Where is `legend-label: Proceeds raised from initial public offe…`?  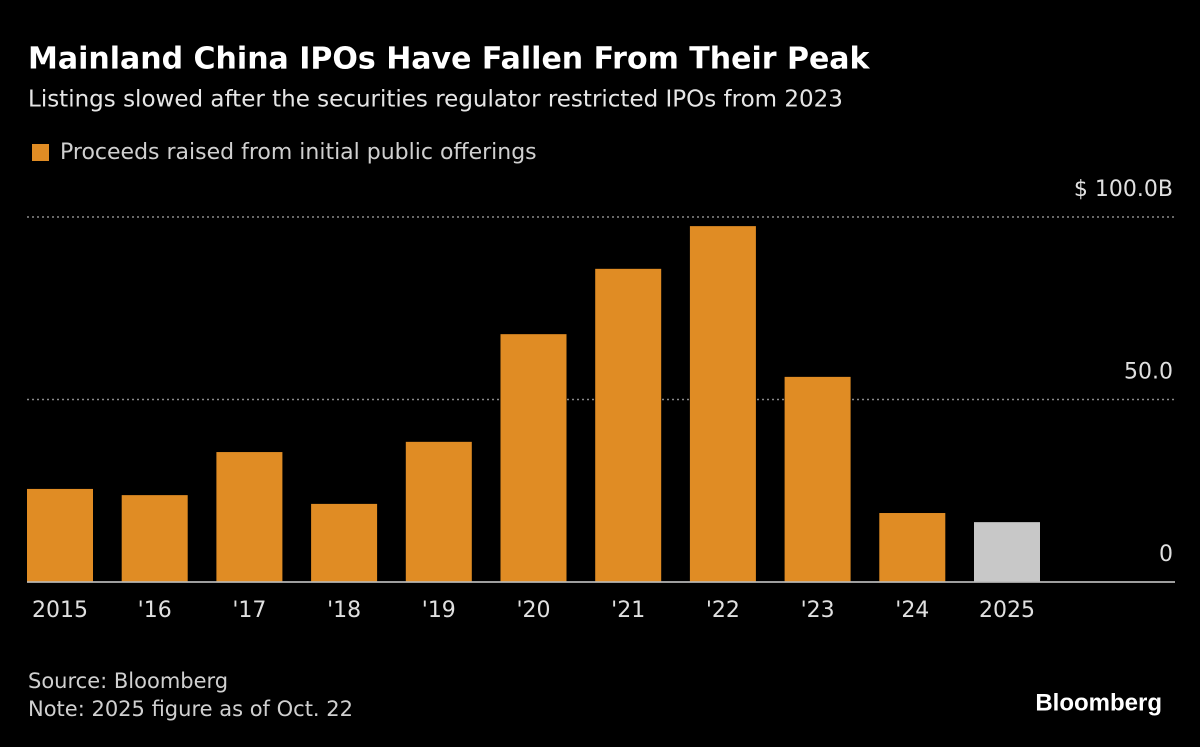 legend-label: Proceeds raised from initial public offe… is located at coordinates (298, 152).